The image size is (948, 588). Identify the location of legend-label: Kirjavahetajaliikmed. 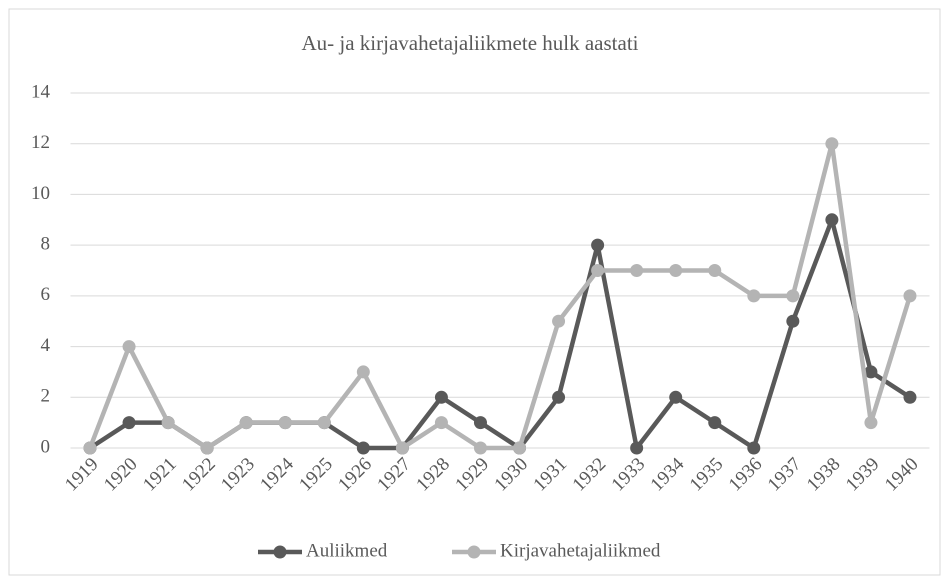
(580, 550).